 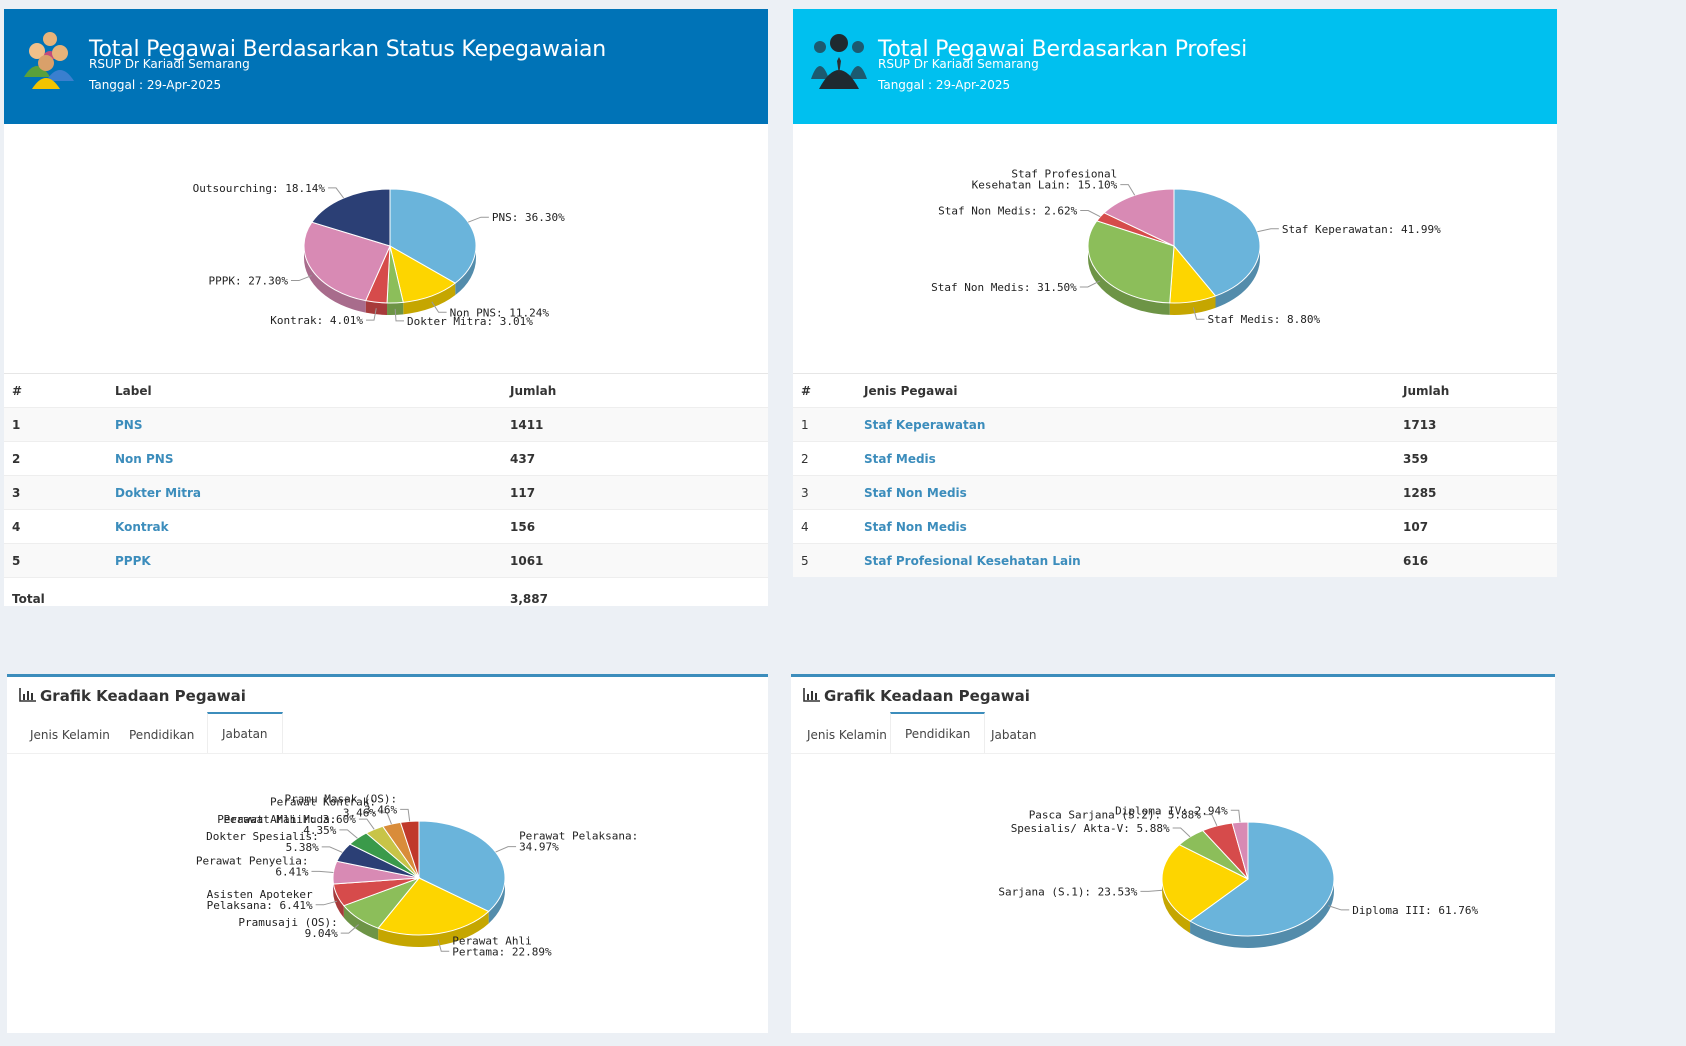 What do you see at coordinates (900, 458) in the screenshot?
I see `row-label-link: Staf Medis` at bounding box center [900, 458].